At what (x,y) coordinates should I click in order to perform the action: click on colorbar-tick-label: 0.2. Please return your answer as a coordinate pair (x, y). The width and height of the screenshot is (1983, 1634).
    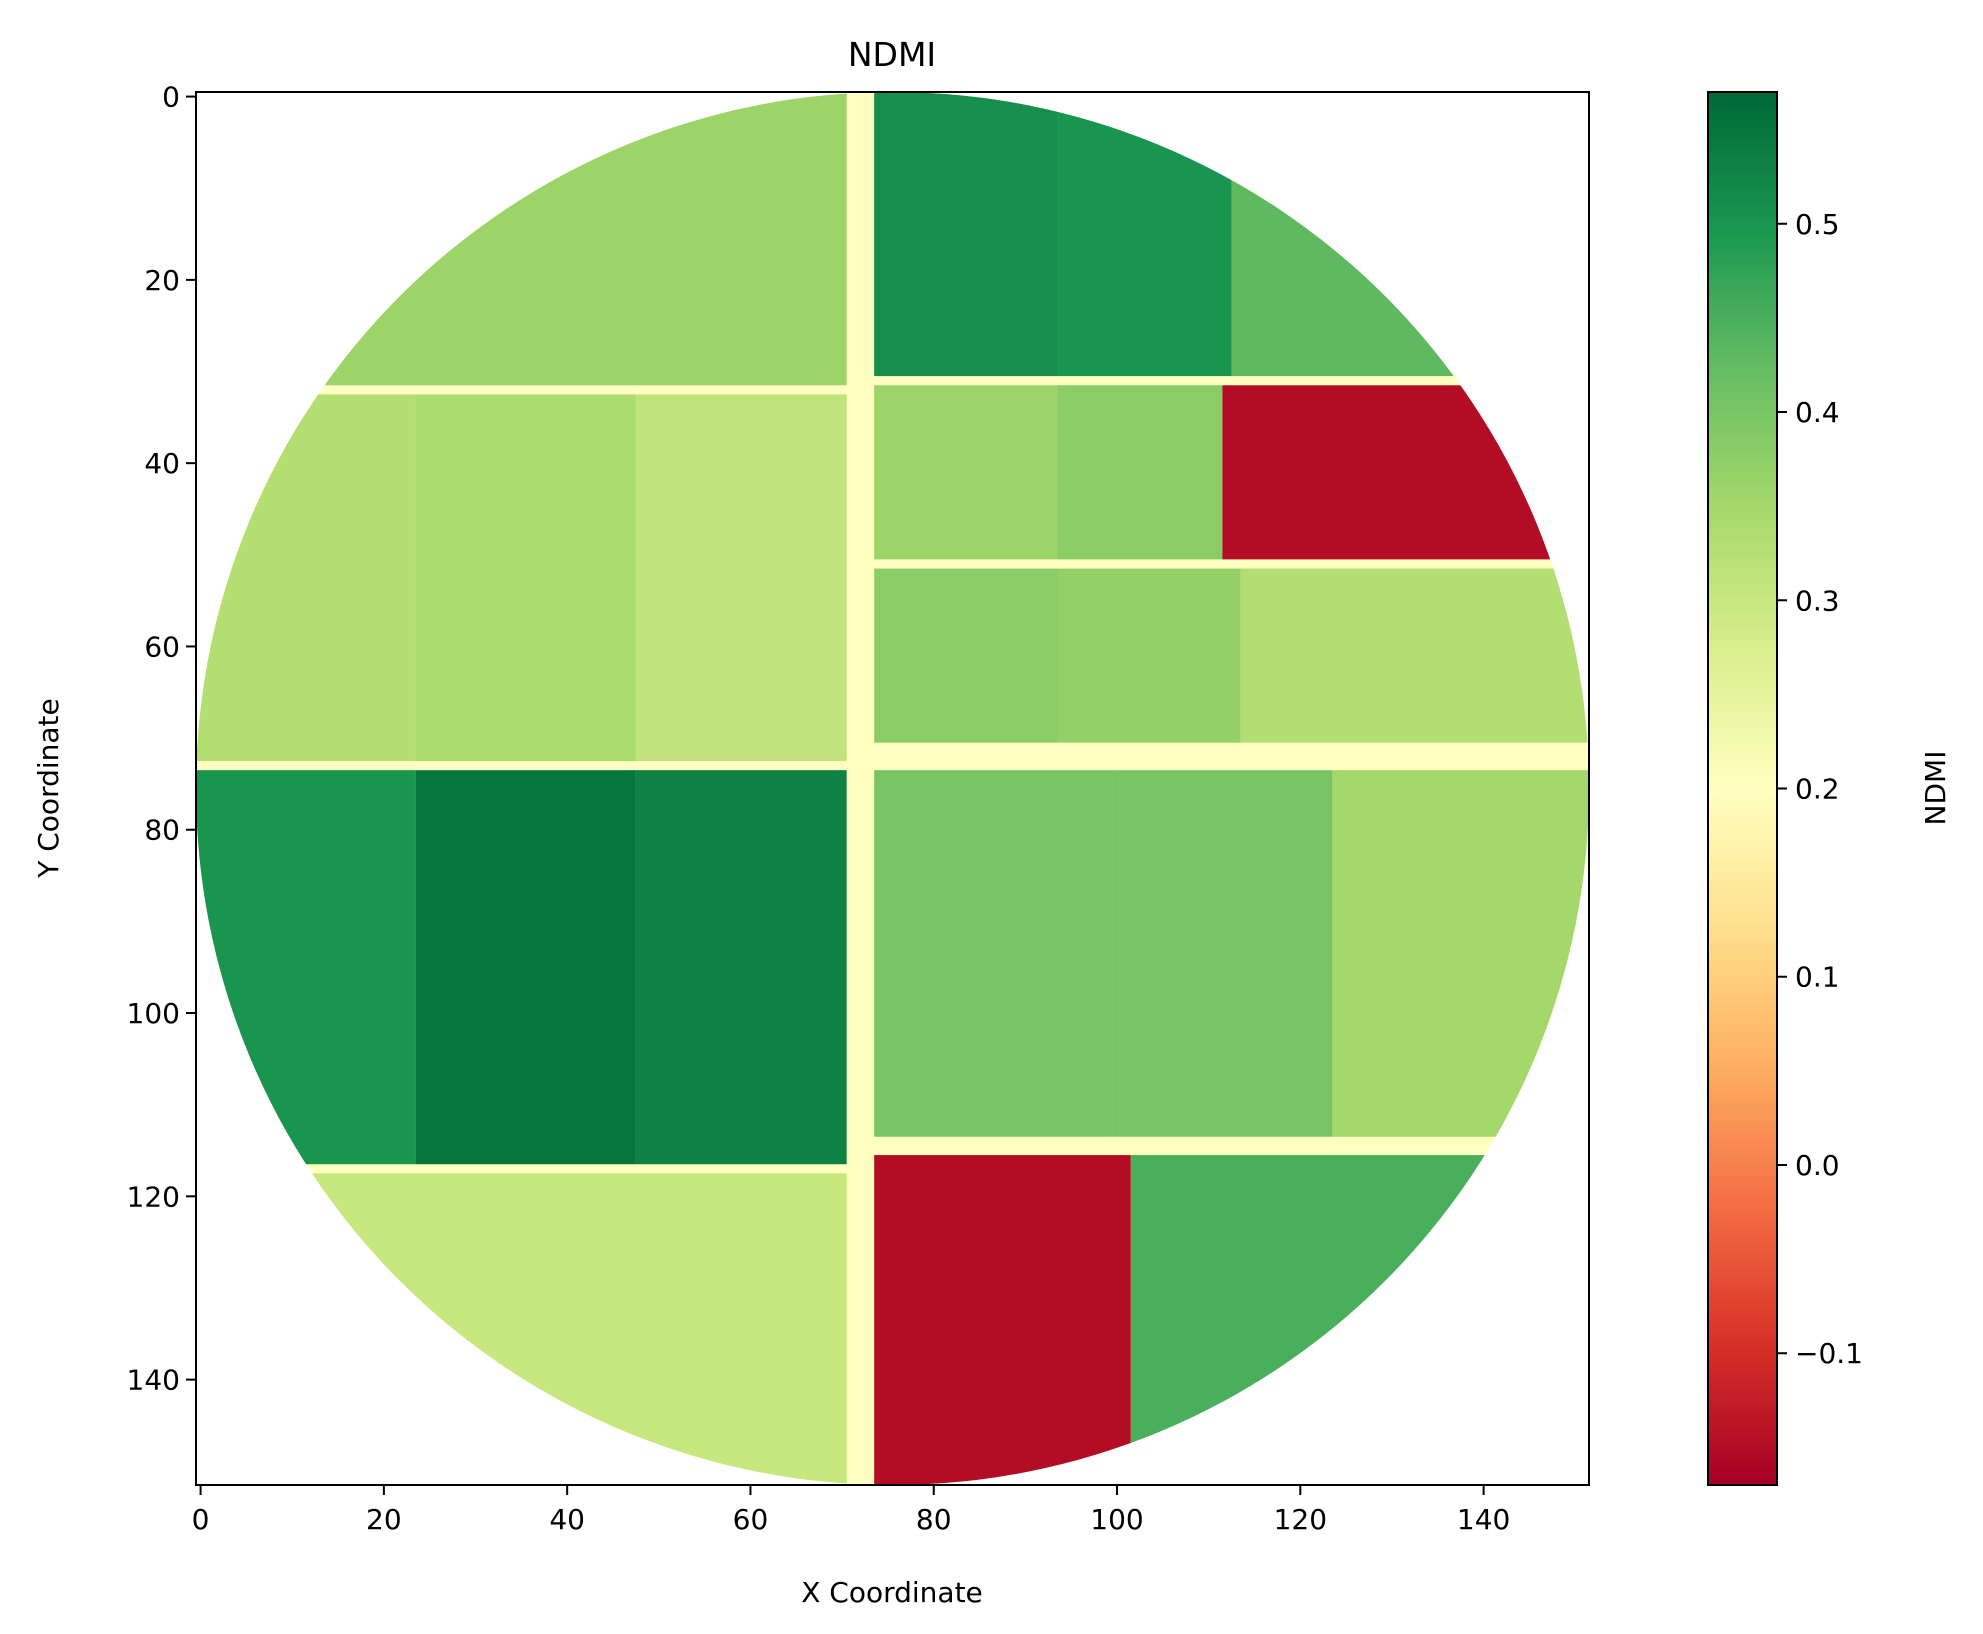
    Looking at the image, I should click on (1817, 789).